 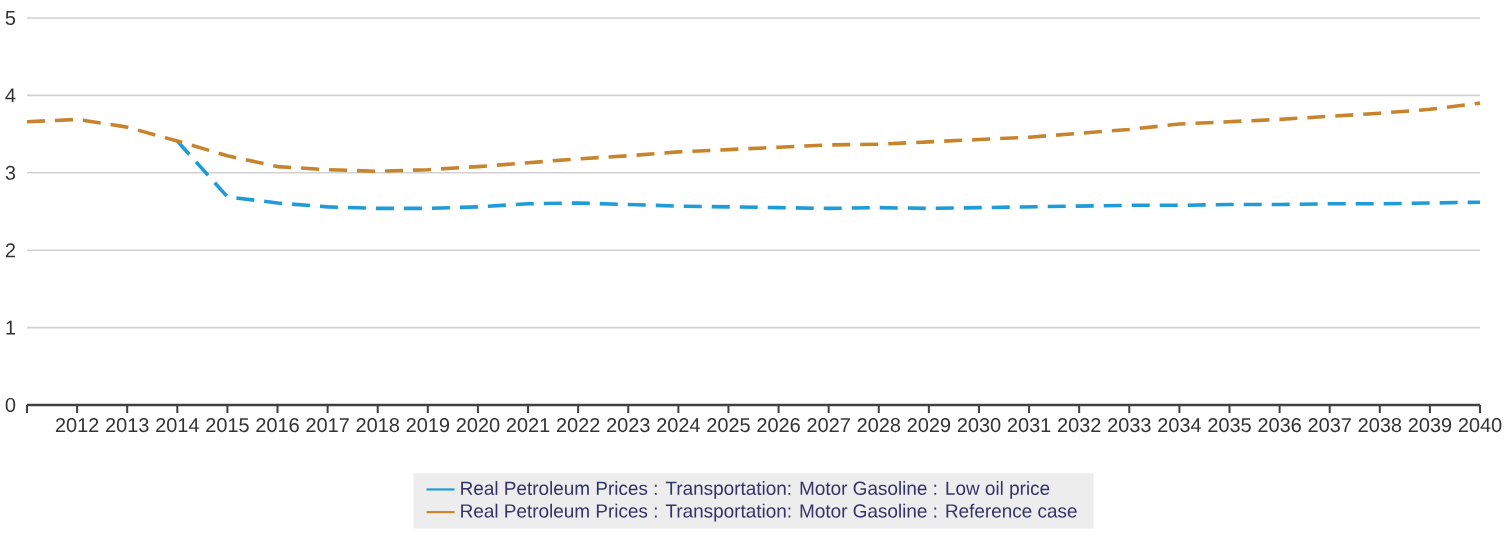 What do you see at coordinates (755, 490) in the screenshot?
I see `legend-label: Real Petroleum Prices : Transportation: Motor Gasoline : Low oil price` at bounding box center [755, 490].